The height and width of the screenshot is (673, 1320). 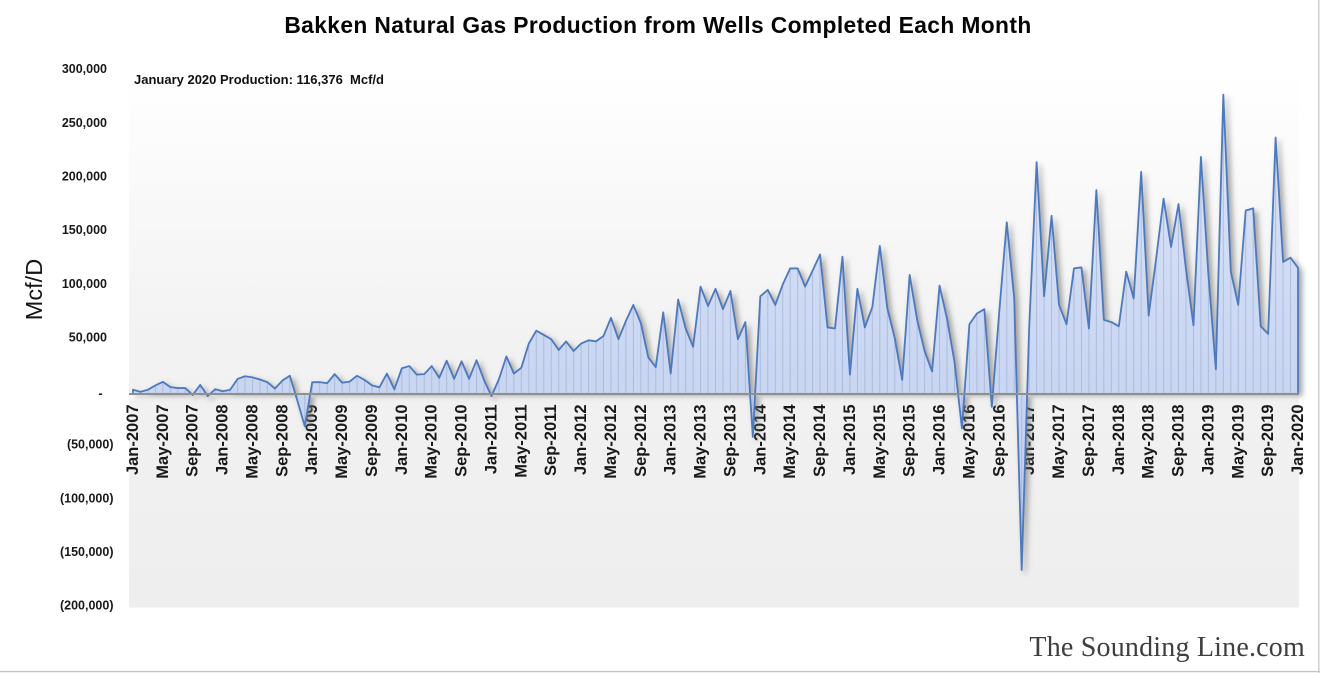 What do you see at coordinates (999, 440) in the screenshot?
I see `svg-text: Sep-2016` at bounding box center [999, 440].